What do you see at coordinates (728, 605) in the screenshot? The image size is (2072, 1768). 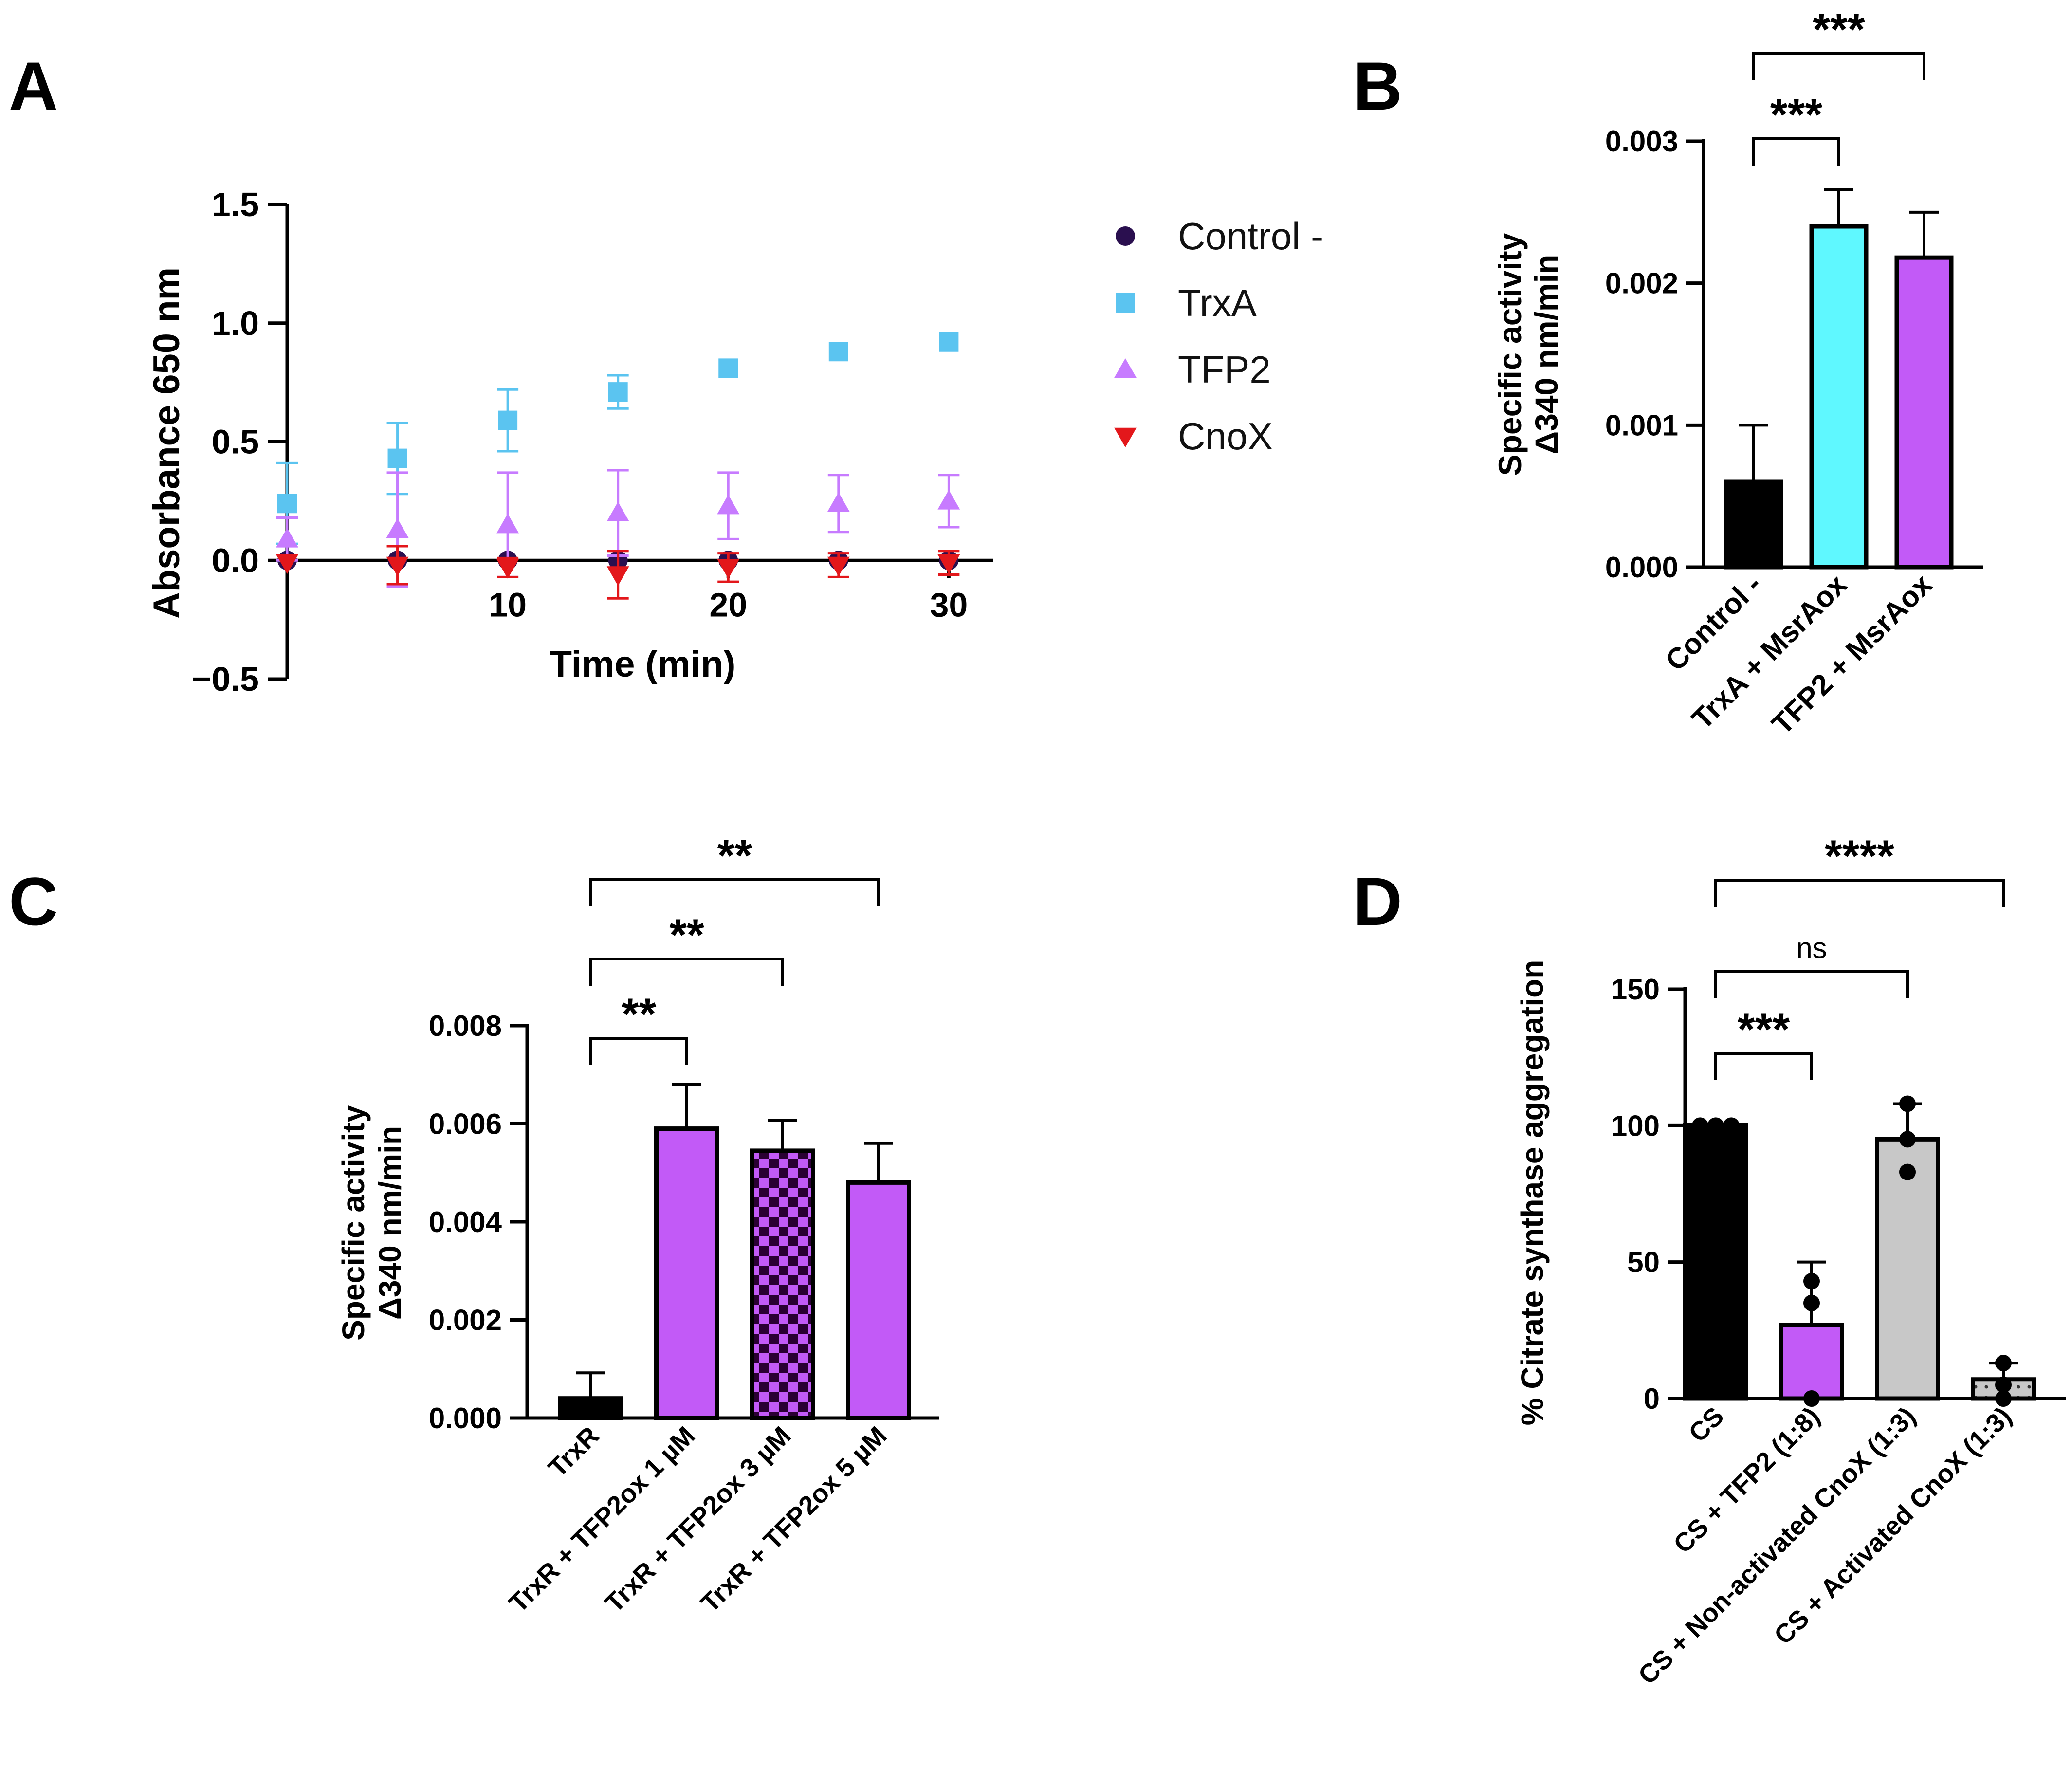 I see `panel-a-x-tick-label: 20` at bounding box center [728, 605].